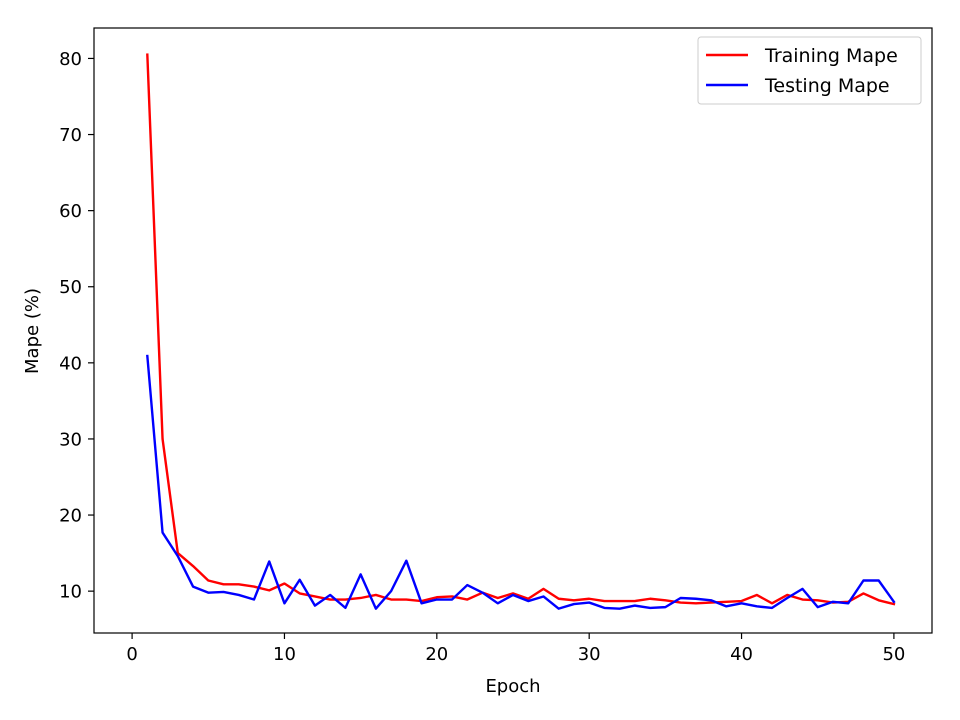 The height and width of the screenshot is (720, 960). What do you see at coordinates (131, 654) in the screenshot?
I see `x-tick-label: 0` at bounding box center [131, 654].